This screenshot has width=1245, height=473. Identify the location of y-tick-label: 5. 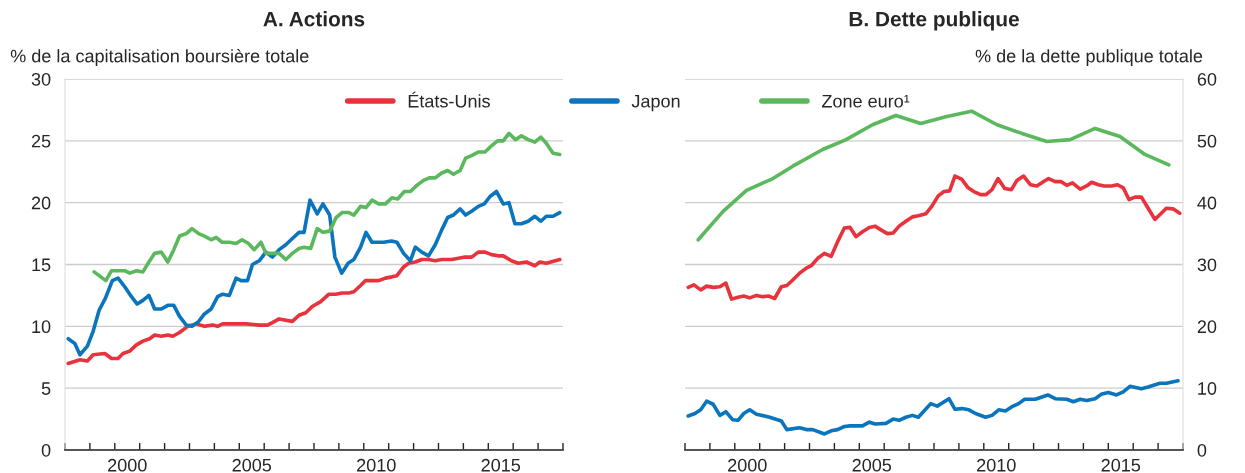
(46, 388).